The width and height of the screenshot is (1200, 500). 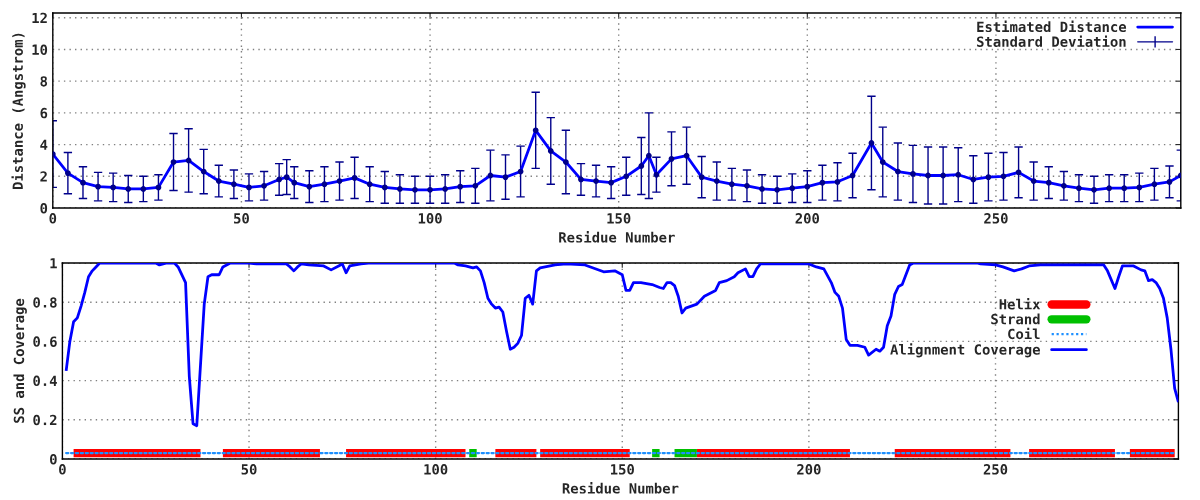 I want to click on legend-label: Strand, so click(x=1015, y=319).